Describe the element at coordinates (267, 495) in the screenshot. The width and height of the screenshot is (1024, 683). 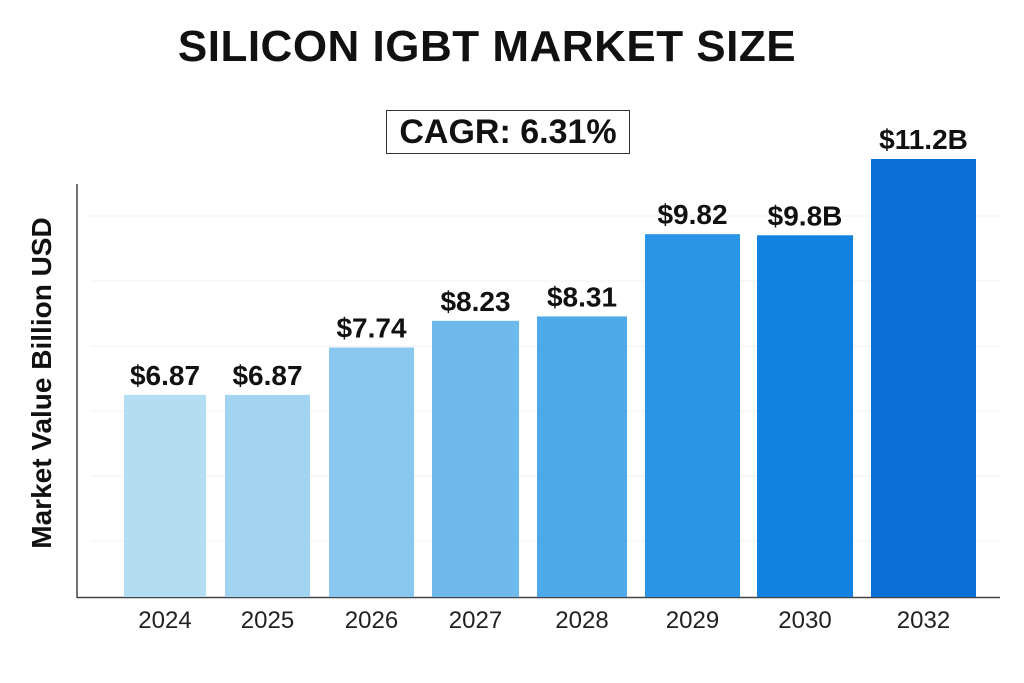
I see `bar-2025` at that location.